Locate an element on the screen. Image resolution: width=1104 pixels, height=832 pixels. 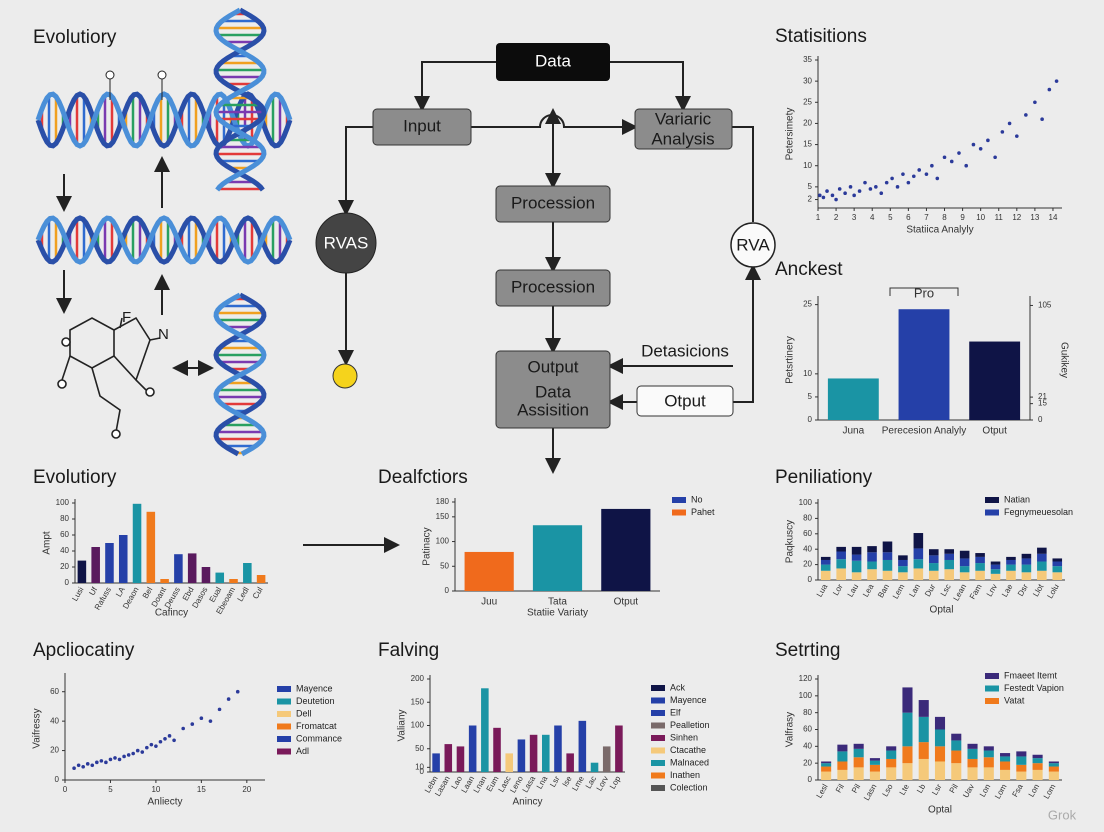
watermark: Grok is located at coordinates (1062, 814).